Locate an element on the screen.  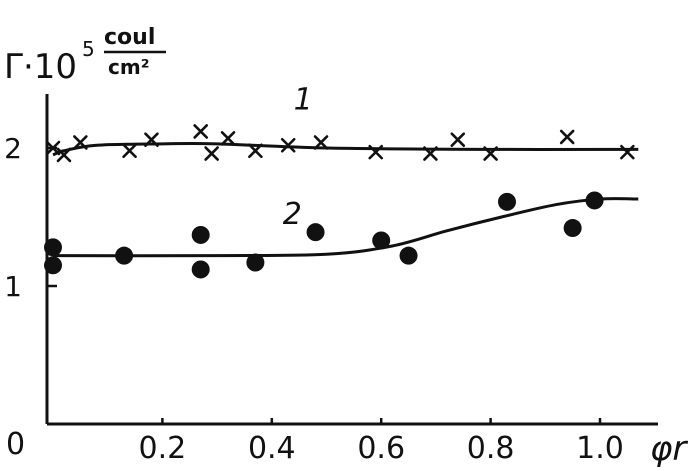
series-2-curve is located at coordinates (345, 227).